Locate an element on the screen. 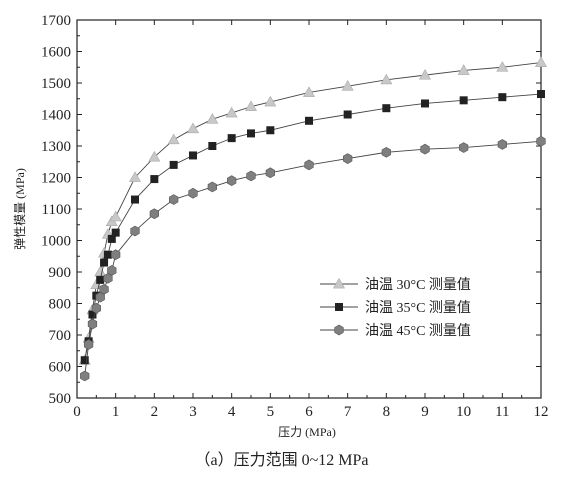 The height and width of the screenshot is (484, 563). y-tick-label: 900 is located at coordinates (60, 273).